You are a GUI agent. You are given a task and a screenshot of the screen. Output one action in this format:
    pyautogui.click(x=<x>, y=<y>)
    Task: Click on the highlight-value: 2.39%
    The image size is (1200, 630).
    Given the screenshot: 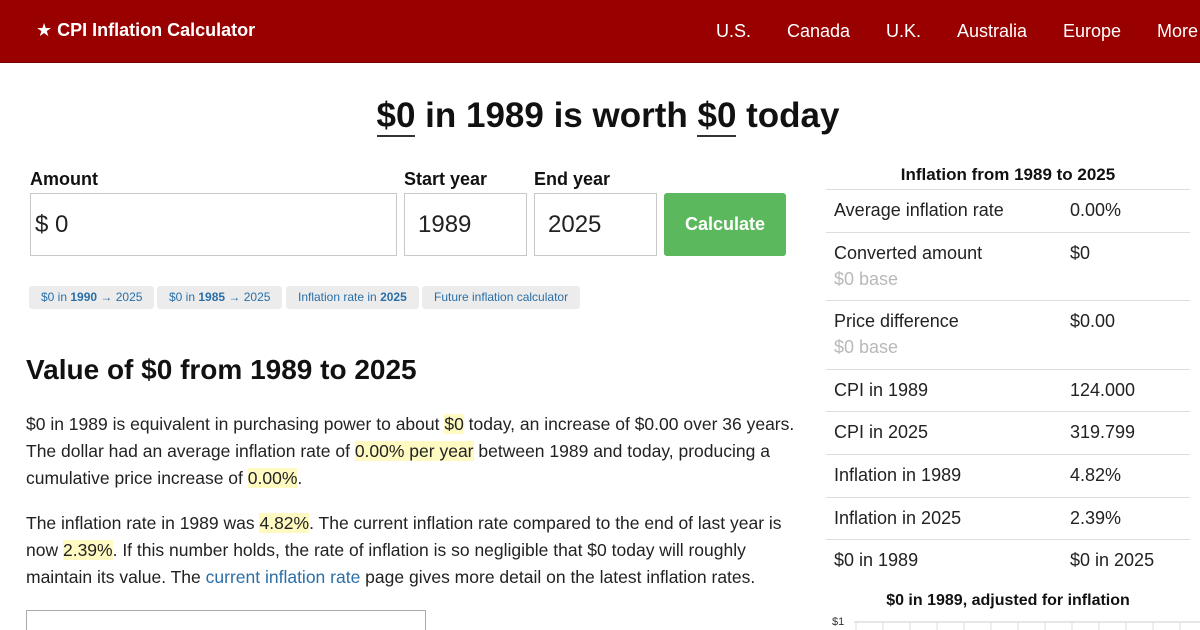 What is the action you would take?
    pyautogui.click(x=87, y=550)
    